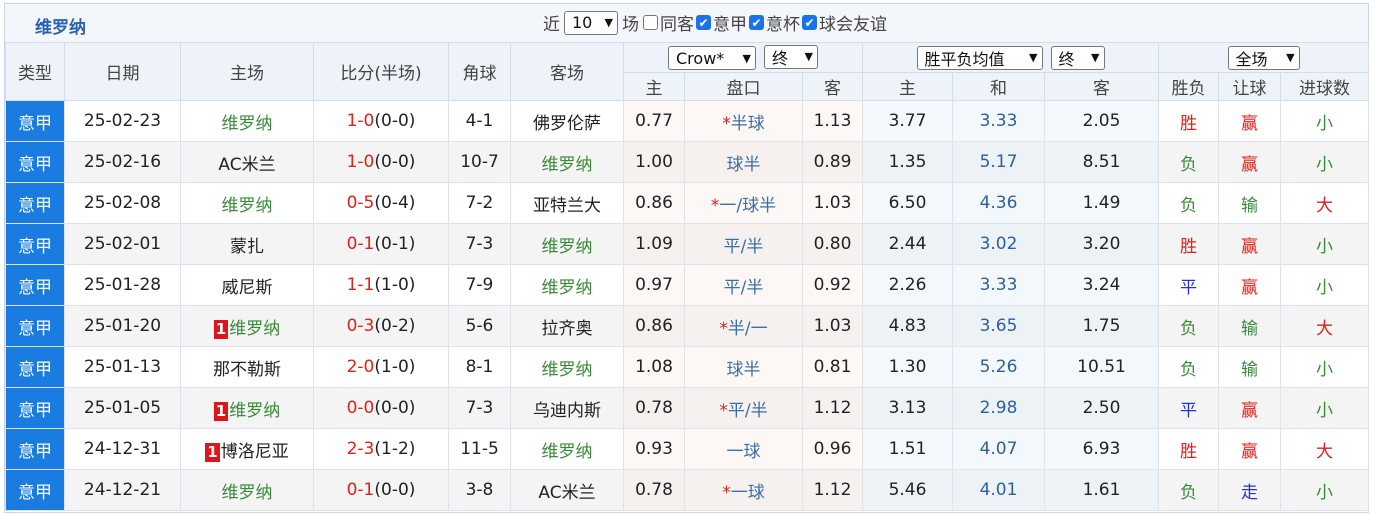 Image resolution: width=1377 pixels, height=516 pixels. What do you see at coordinates (654, 449) in the screenshot?
I see `odds-home: 0.93` at bounding box center [654, 449].